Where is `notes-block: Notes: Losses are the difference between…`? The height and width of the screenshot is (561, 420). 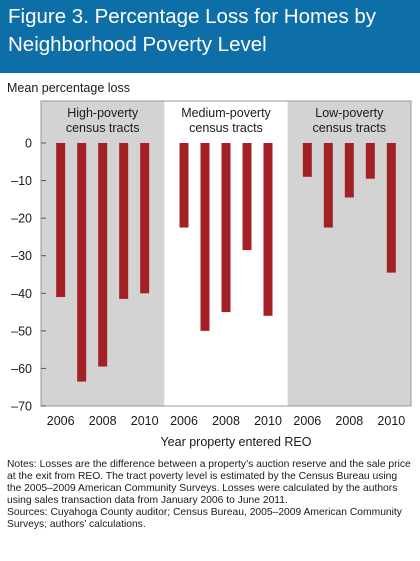 notes-block: Notes: Losses are the difference between… is located at coordinates (210, 495).